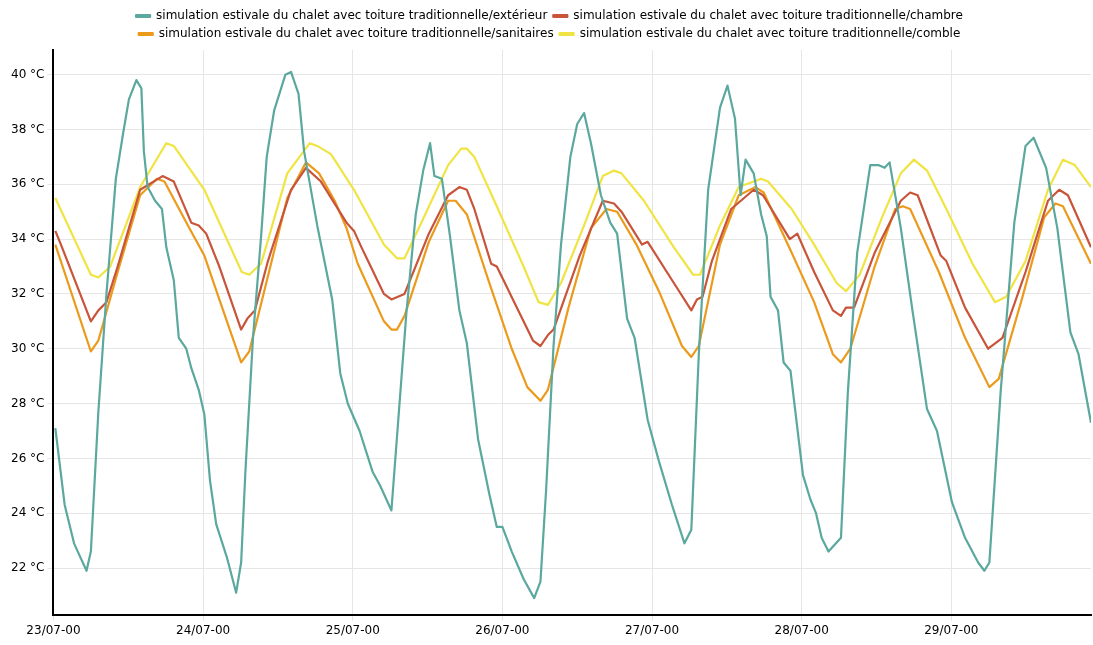 The width and height of the screenshot is (1093, 645). I want to click on x-tick-label: 27/07-00, so click(652, 629).